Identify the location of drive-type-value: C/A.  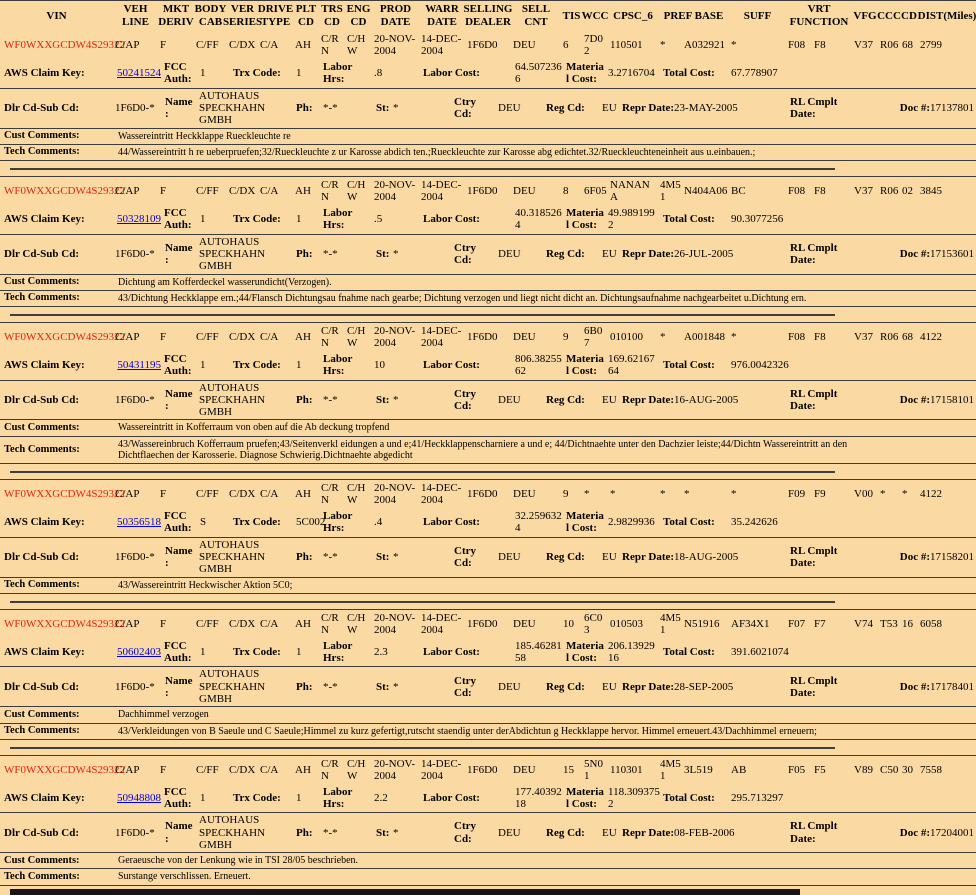
(269, 494).